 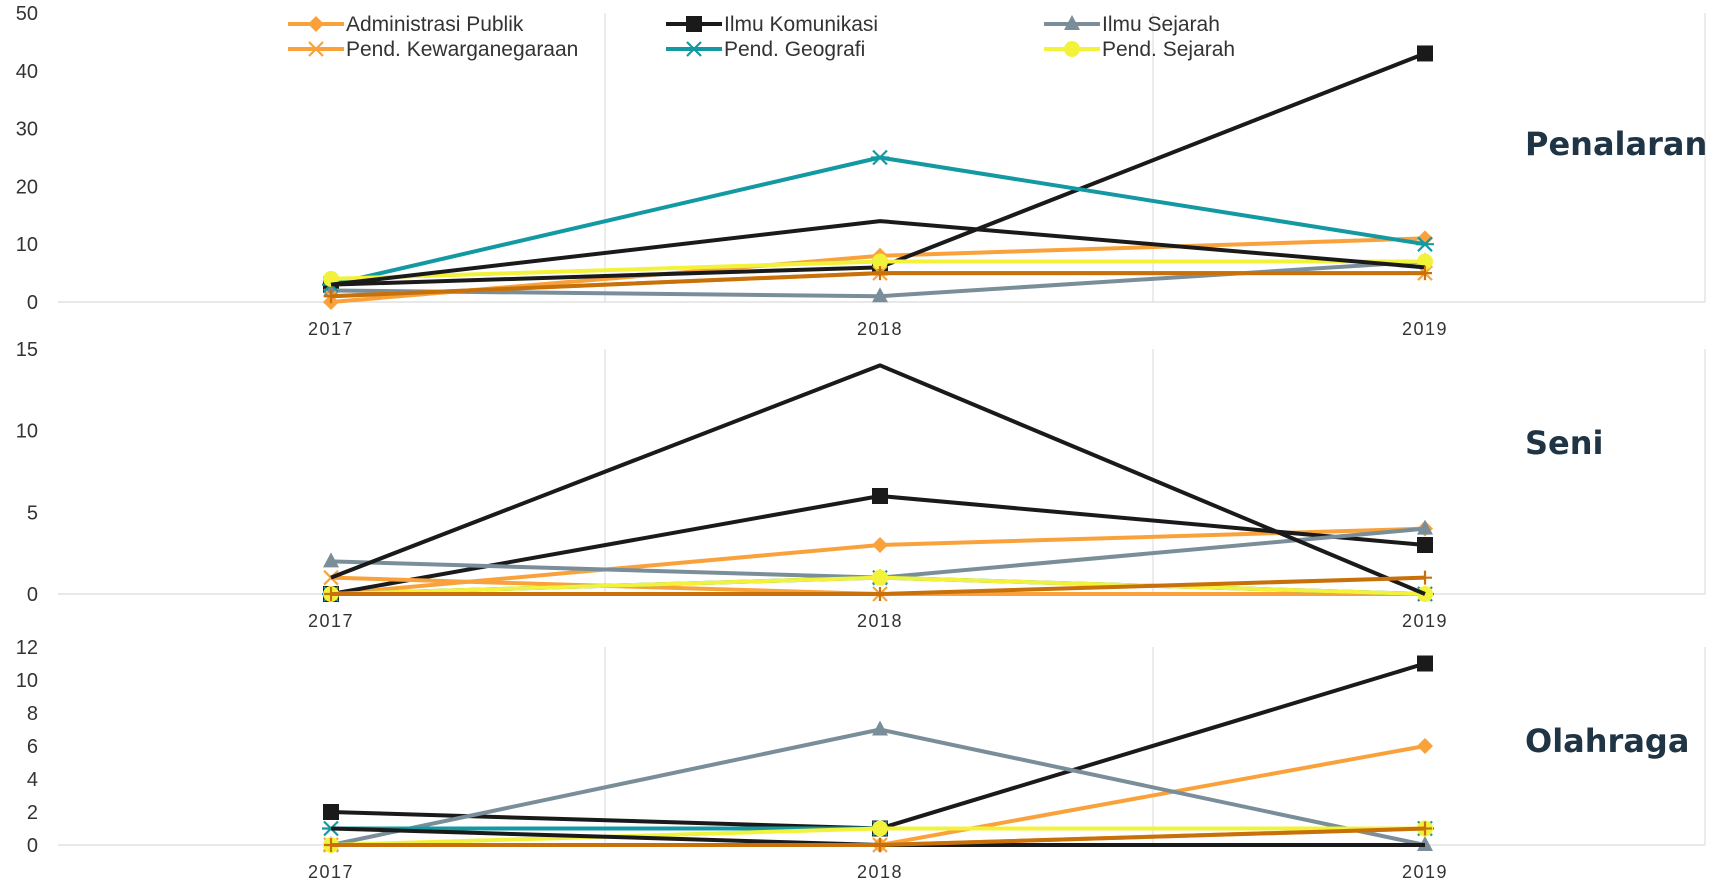 I want to click on panel-0-series-5-point-1-shape, so click(x=880, y=261).